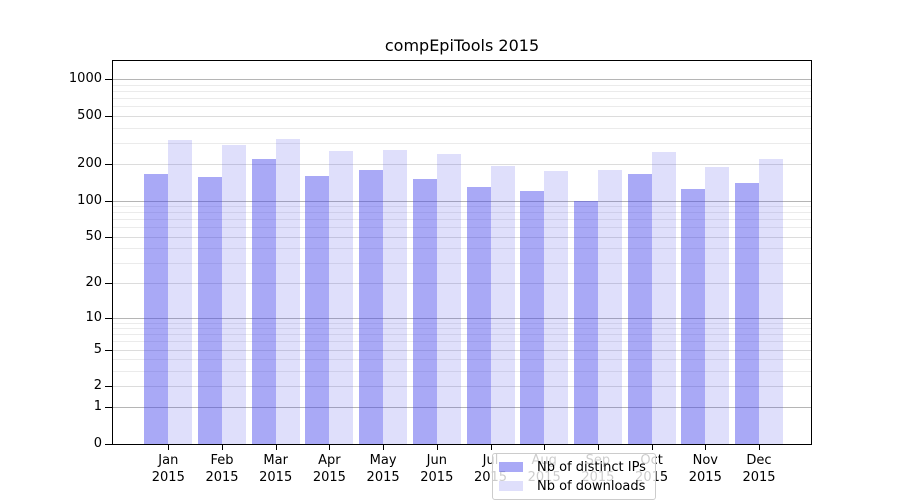 This screenshot has height=500, width=900. What do you see at coordinates (329, 469) in the screenshot?
I see `x-tick-label: Apr 2015` at bounding box center [329, 469].